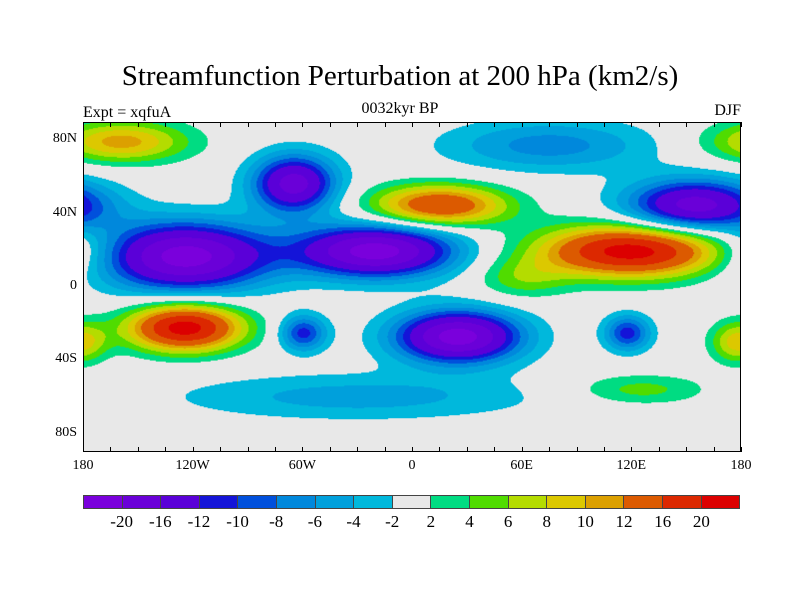 The image size is (800, 600). What do you see at coordinates (353, 521) in the screenshot?
I see `colorbar-label: -4` at bounding box center [353, 521].